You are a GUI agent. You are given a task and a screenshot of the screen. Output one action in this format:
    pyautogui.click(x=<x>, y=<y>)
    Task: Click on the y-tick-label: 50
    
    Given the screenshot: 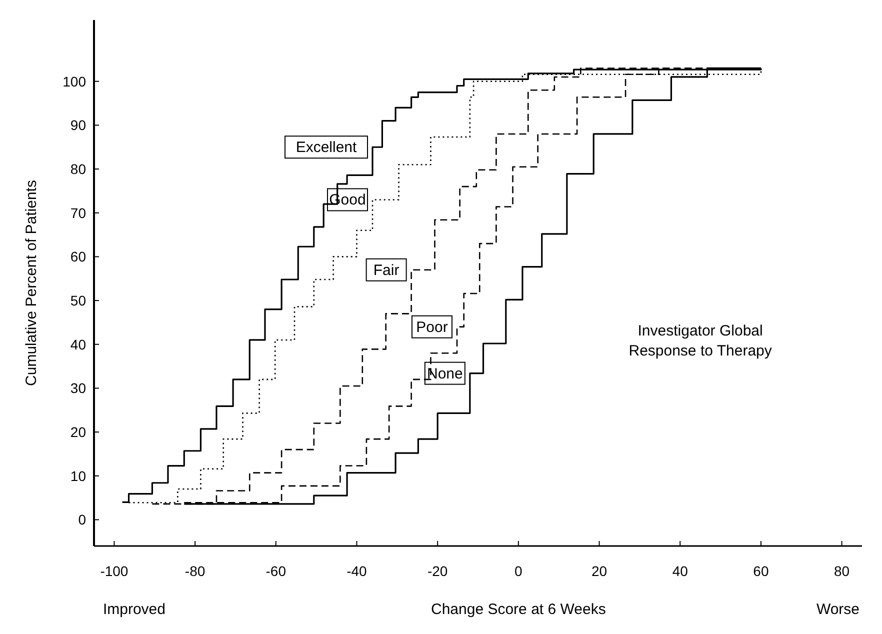 What is the action you would take?
    pyautogui.click(x=78, y=300)
    